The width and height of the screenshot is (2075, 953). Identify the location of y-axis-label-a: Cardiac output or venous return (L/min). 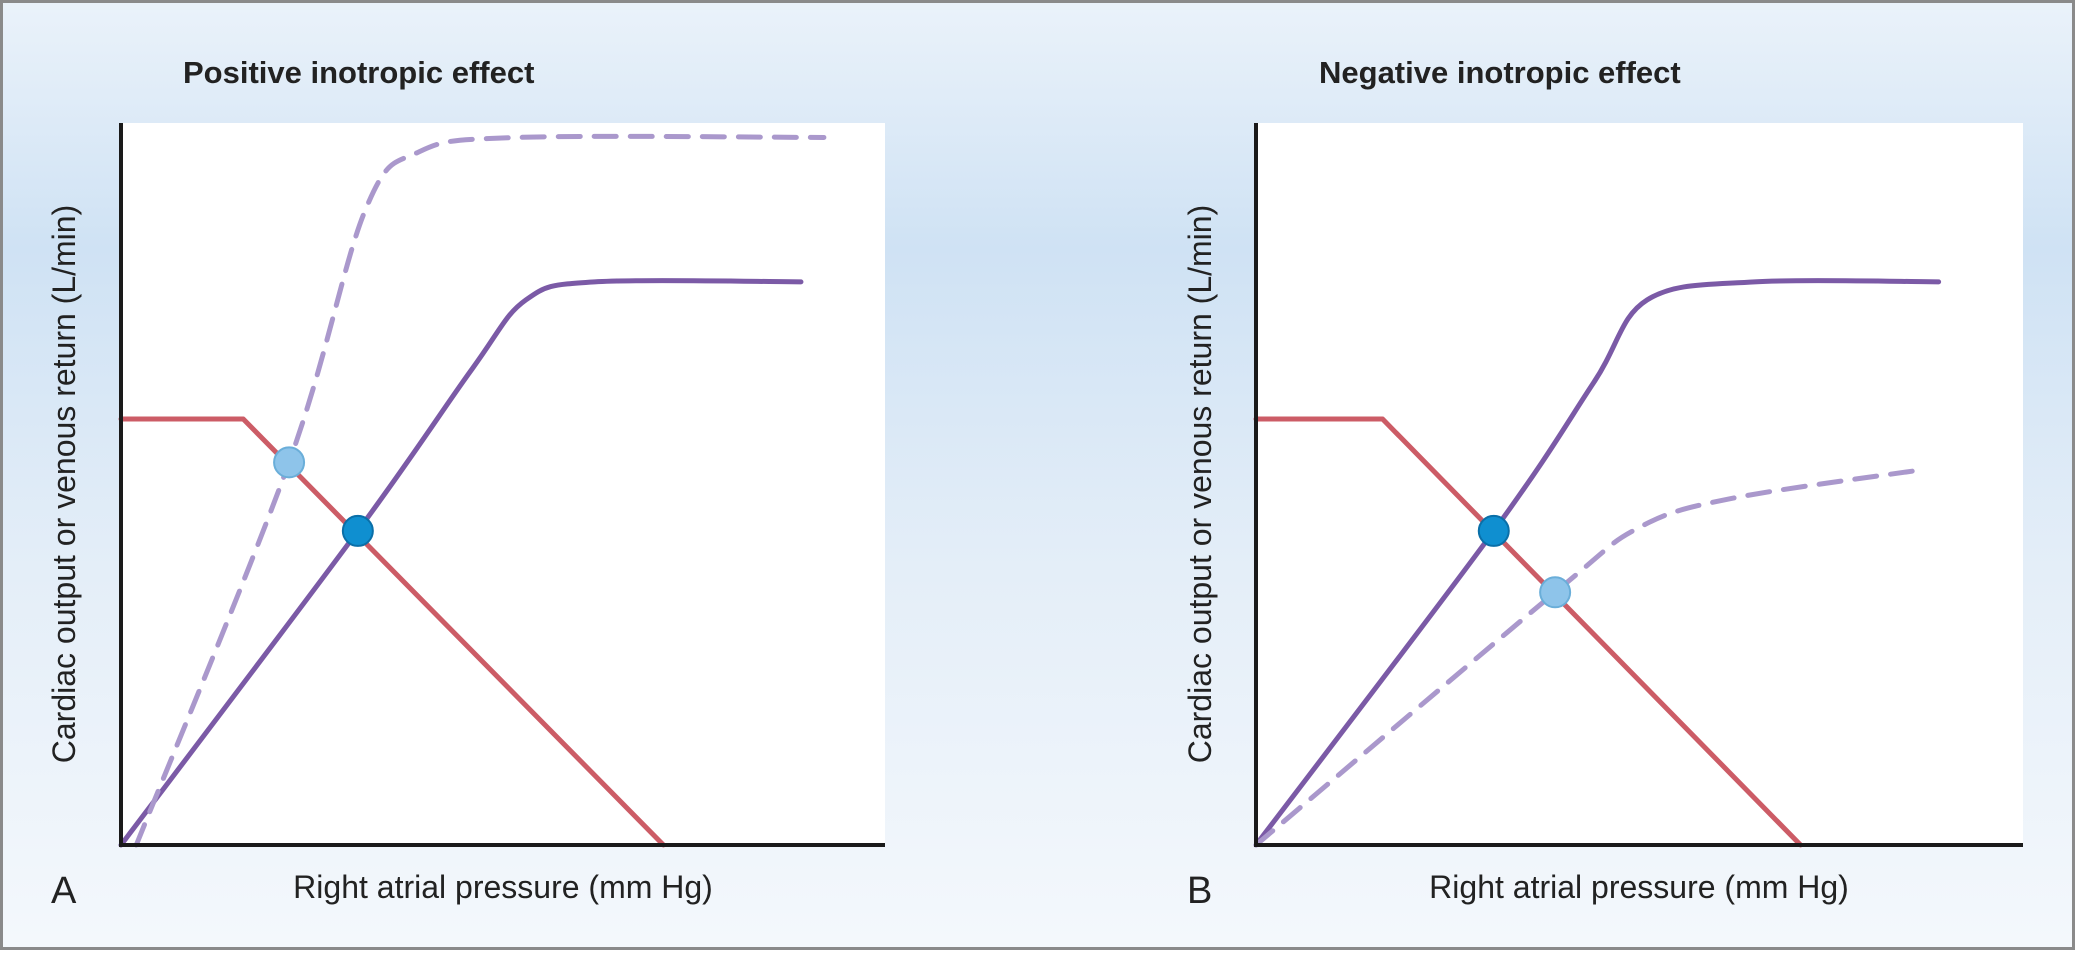
(64, 484).